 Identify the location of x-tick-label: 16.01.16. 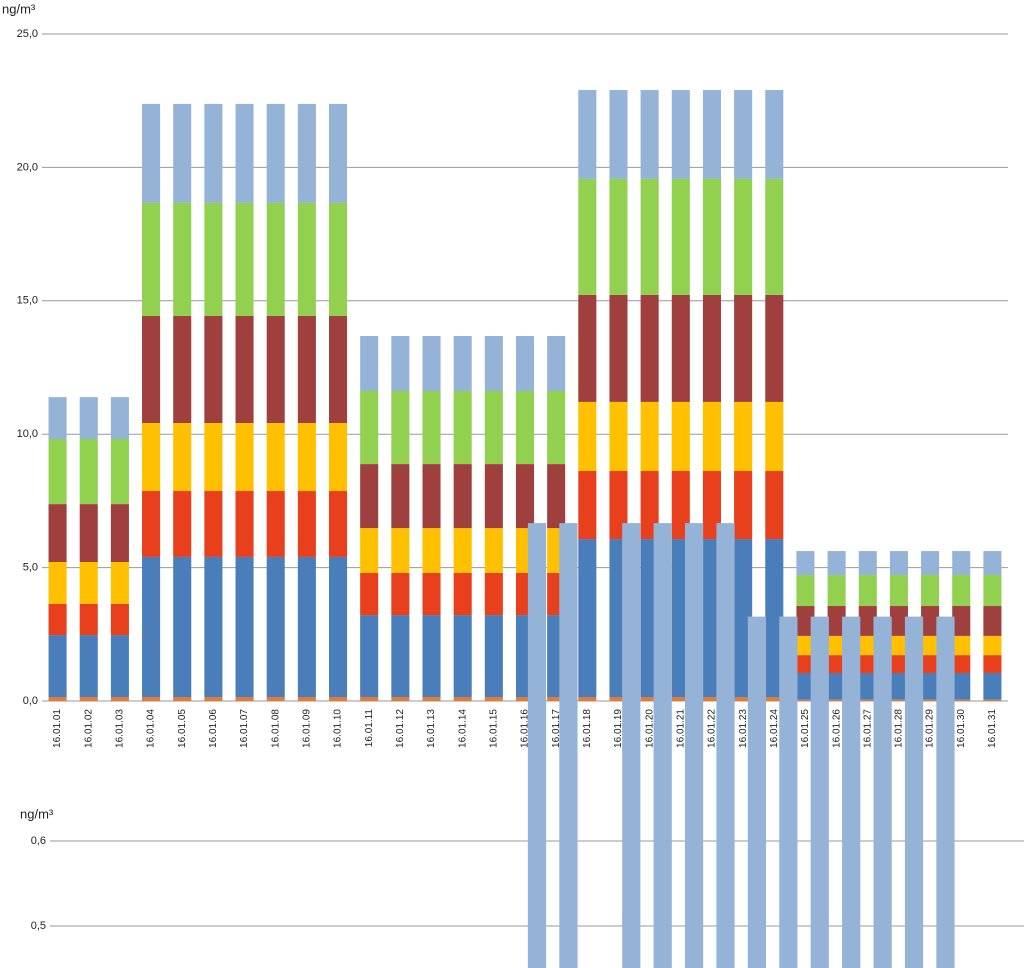
(525, 728).